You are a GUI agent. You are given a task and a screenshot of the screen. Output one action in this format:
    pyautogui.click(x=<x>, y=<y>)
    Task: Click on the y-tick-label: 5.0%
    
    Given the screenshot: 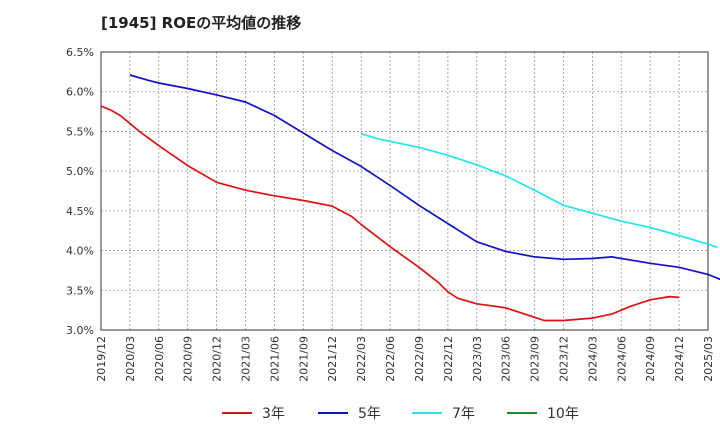 What is the action you would take?
    pyautogui.click(x=80, y=171)
    